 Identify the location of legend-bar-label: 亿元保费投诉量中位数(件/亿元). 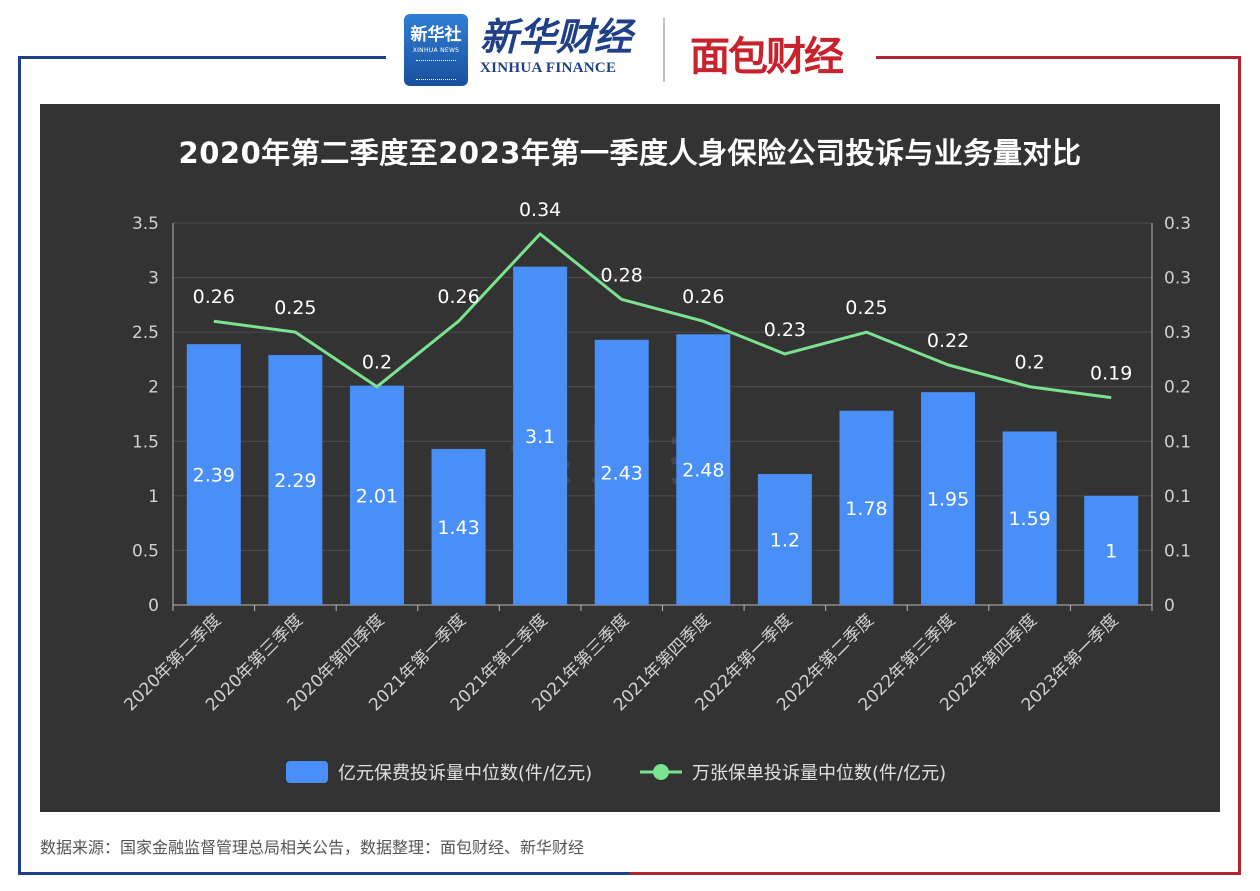
(465, 773).